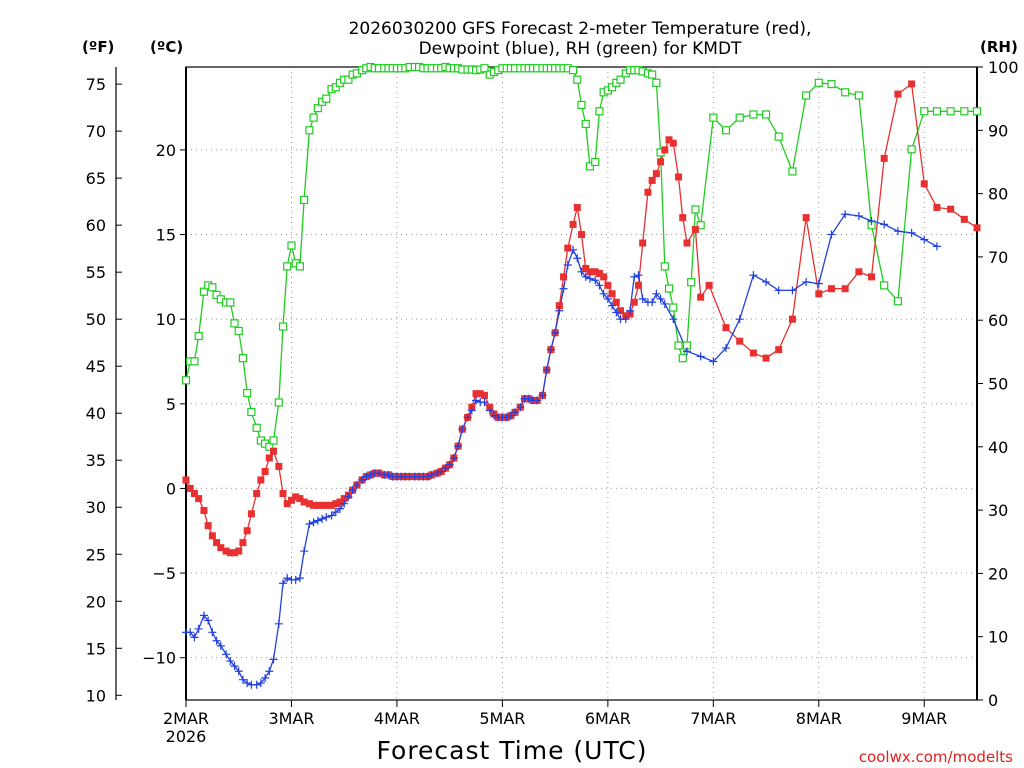 Image resolution: width=1024 pixels, height=768 pixels. What do you see at coordinates (993, 700) in the screenshot?
I see `rh-tick-label: 0` at bounding box center [993, 700].